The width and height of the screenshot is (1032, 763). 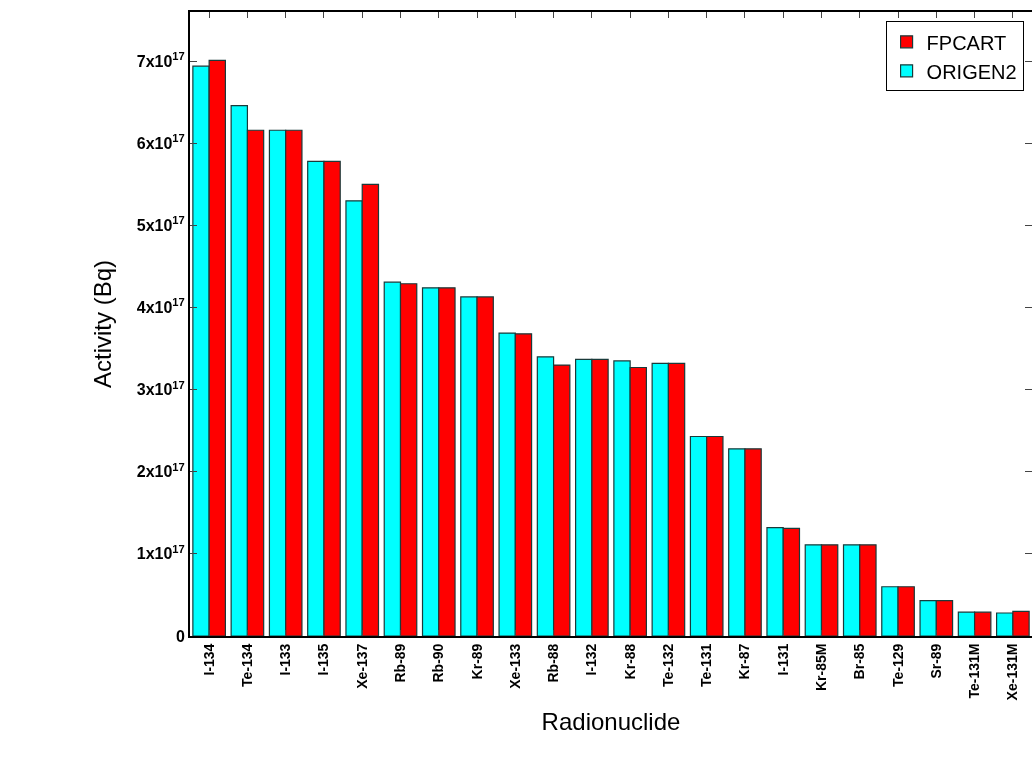 I want to click on y-tick-label: 0, so click(x=180, y=636).